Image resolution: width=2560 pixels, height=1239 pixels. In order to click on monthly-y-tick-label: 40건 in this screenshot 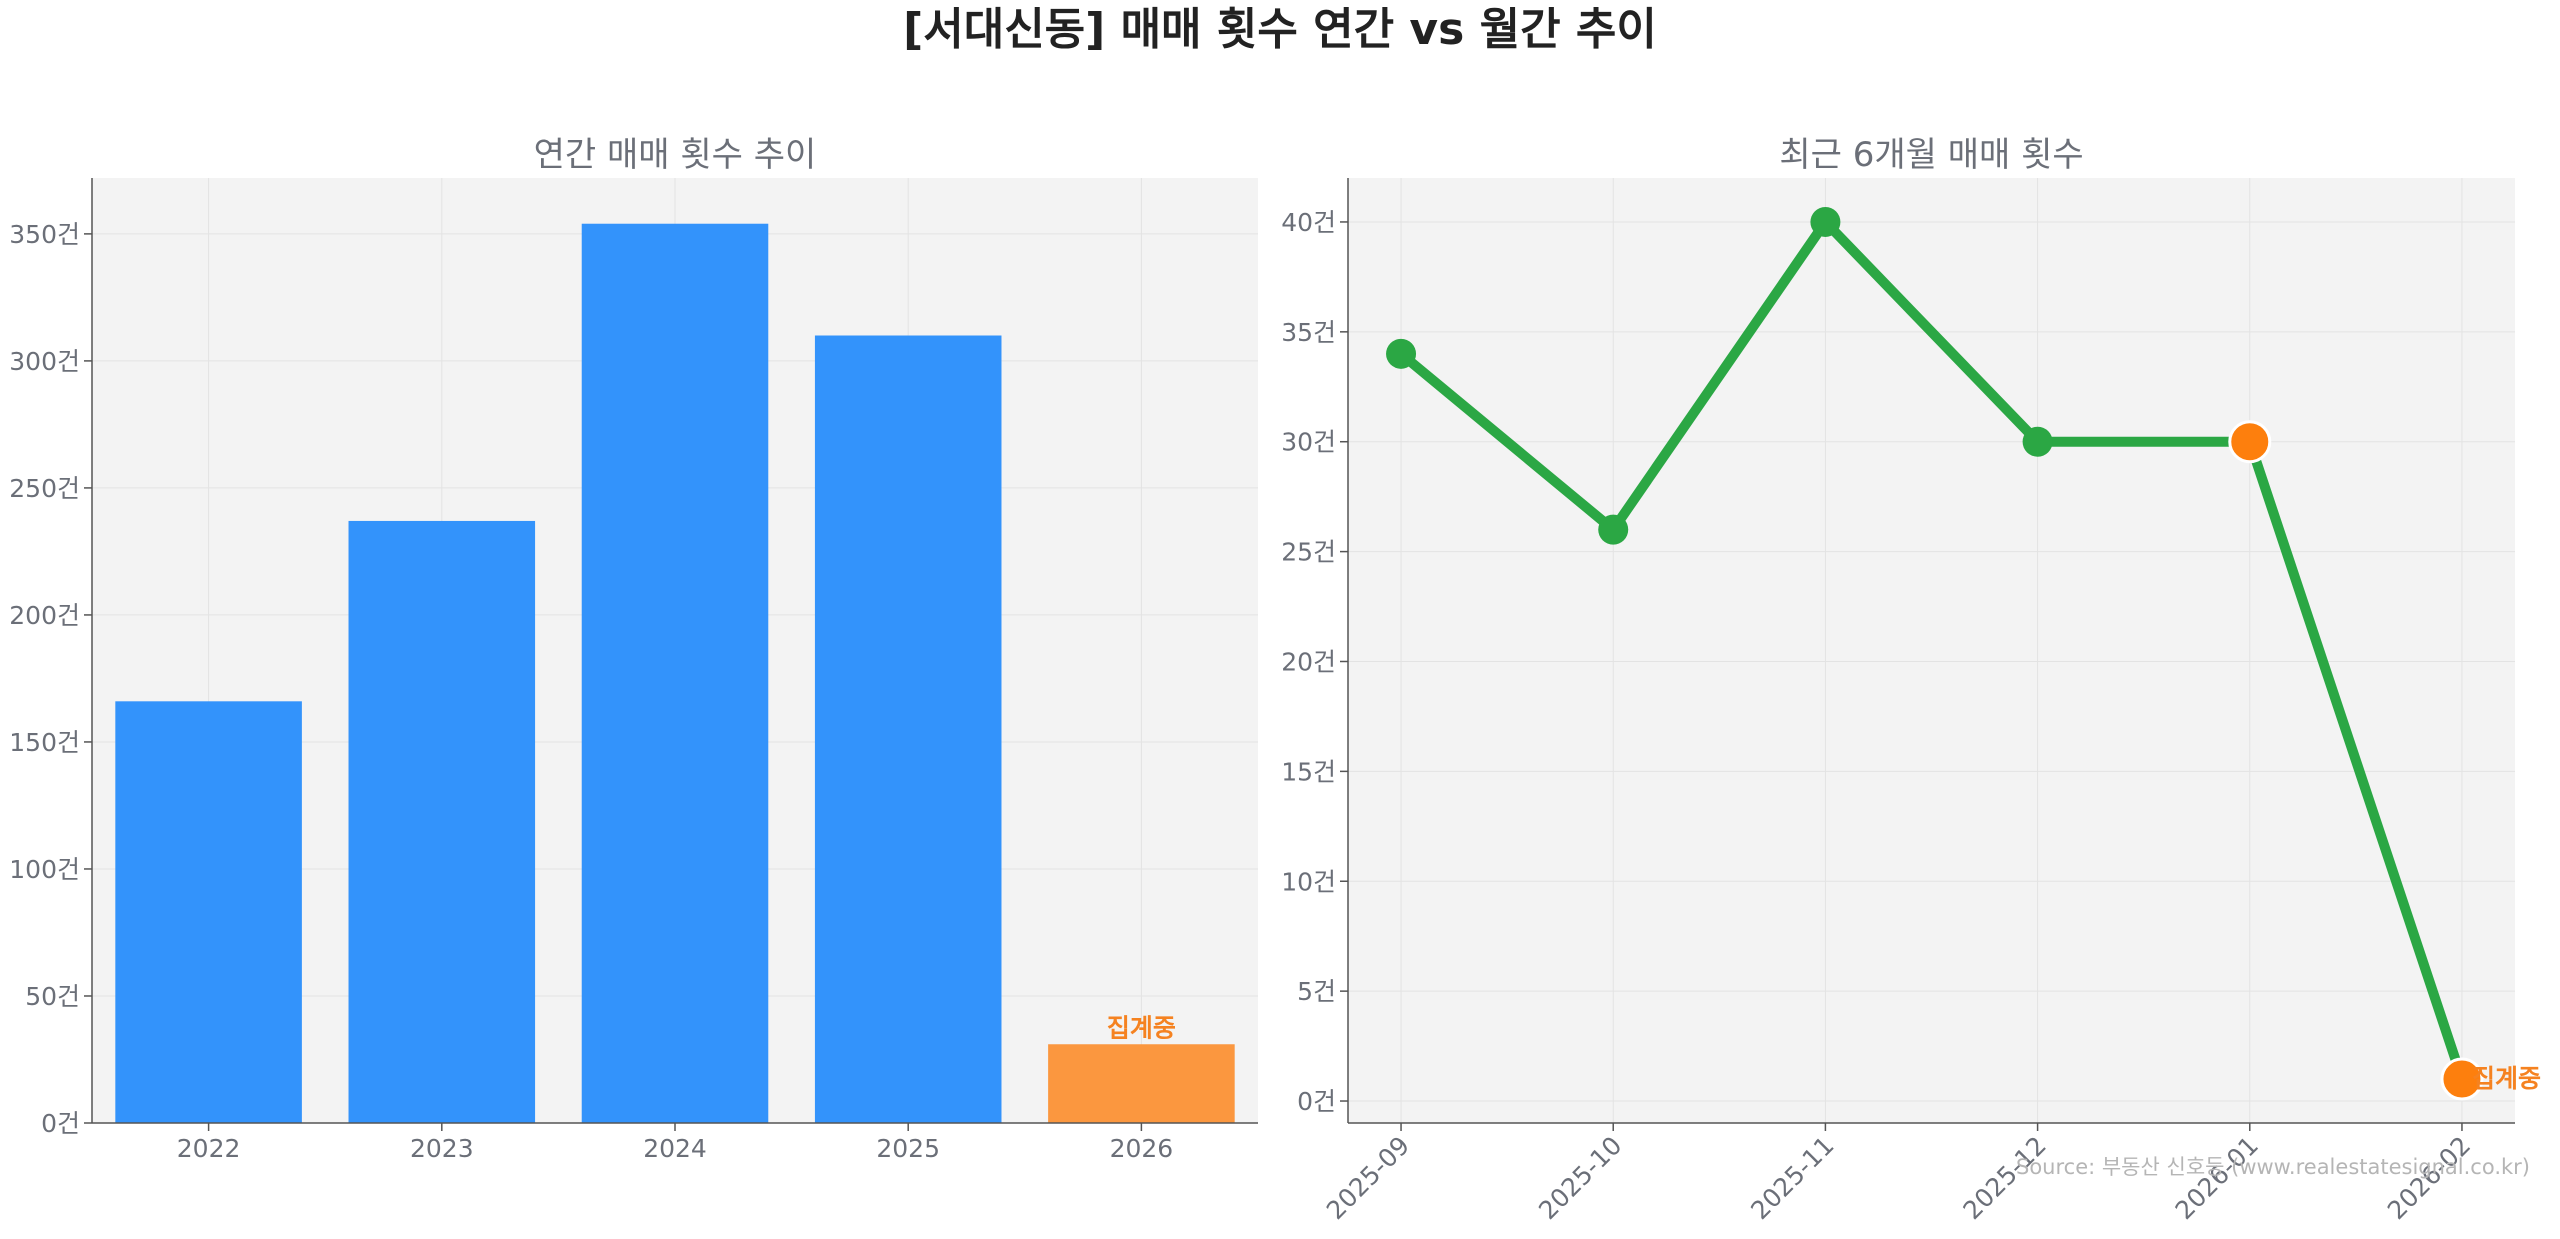, I will do `click(1308, 222)`.